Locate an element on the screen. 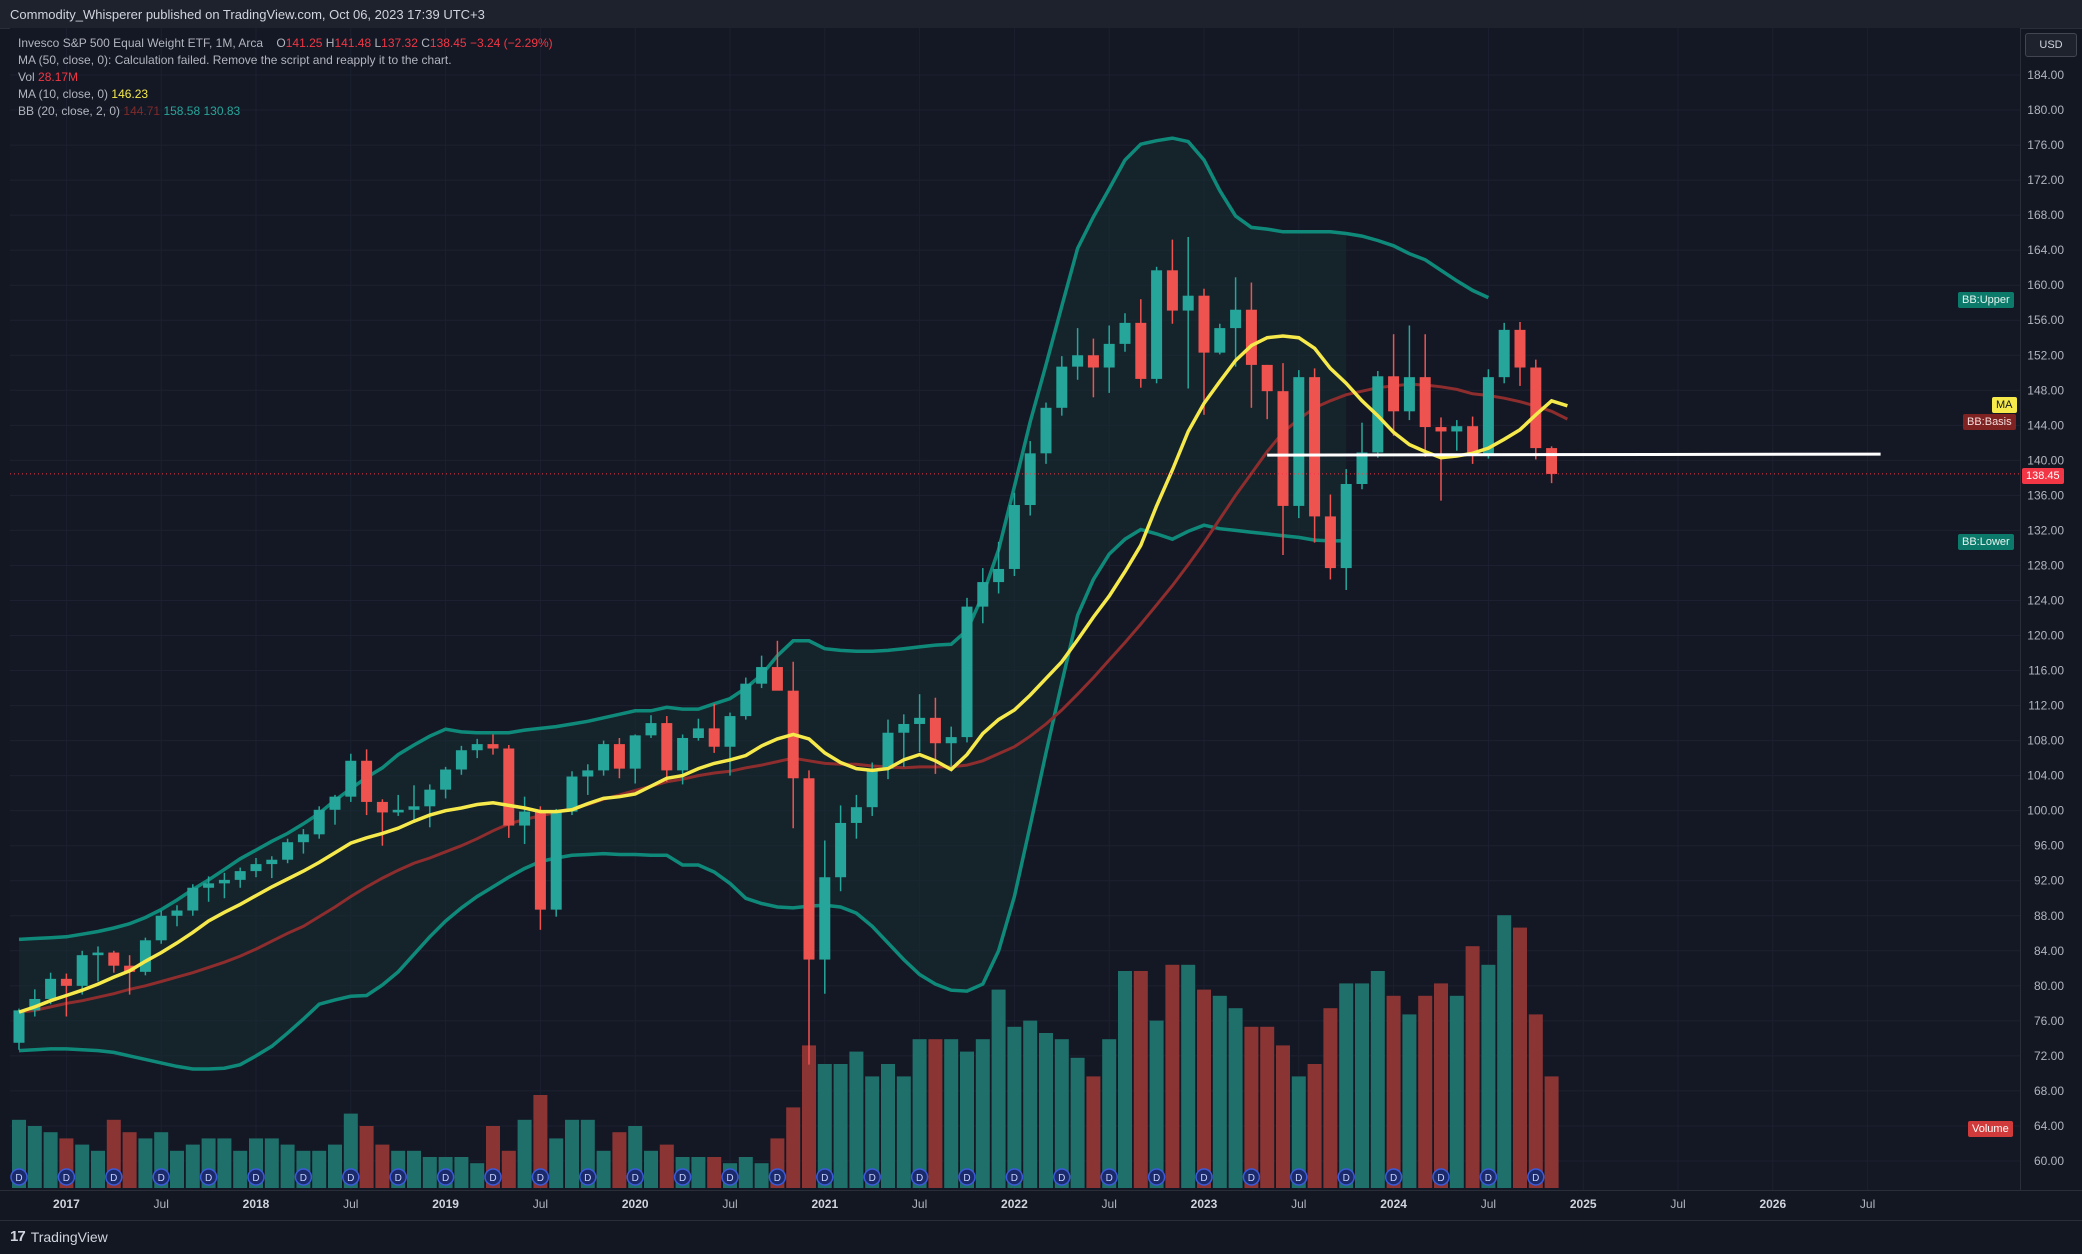 The image size is (2082, 1254). legend-volume-row: Vol 28.17M is located at coordinates (285, 77).